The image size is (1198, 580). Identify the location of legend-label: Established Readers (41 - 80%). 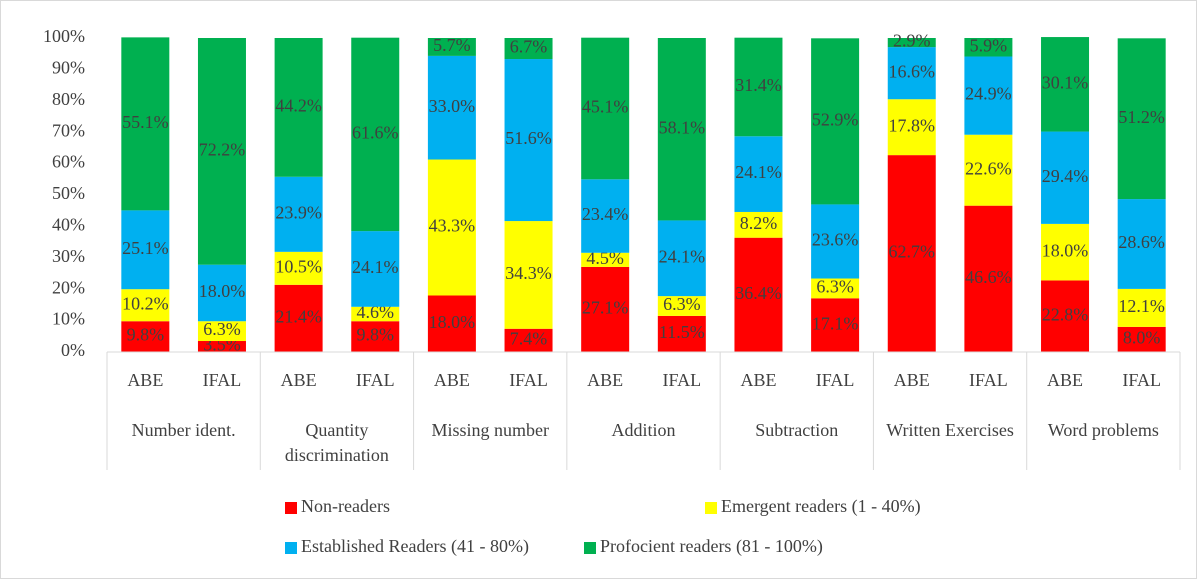
(415, 546).